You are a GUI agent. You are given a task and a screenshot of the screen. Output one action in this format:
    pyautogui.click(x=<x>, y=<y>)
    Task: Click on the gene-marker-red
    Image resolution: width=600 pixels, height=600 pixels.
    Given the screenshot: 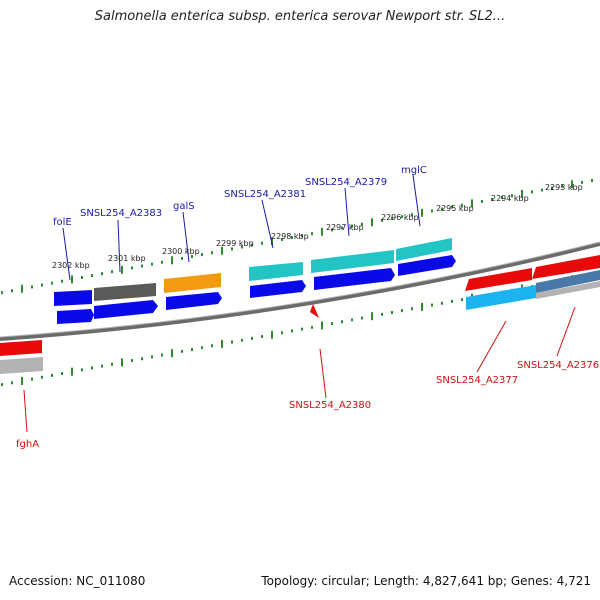 What is the action you would take?
    pyautogui.click(x=314, y=311)
    